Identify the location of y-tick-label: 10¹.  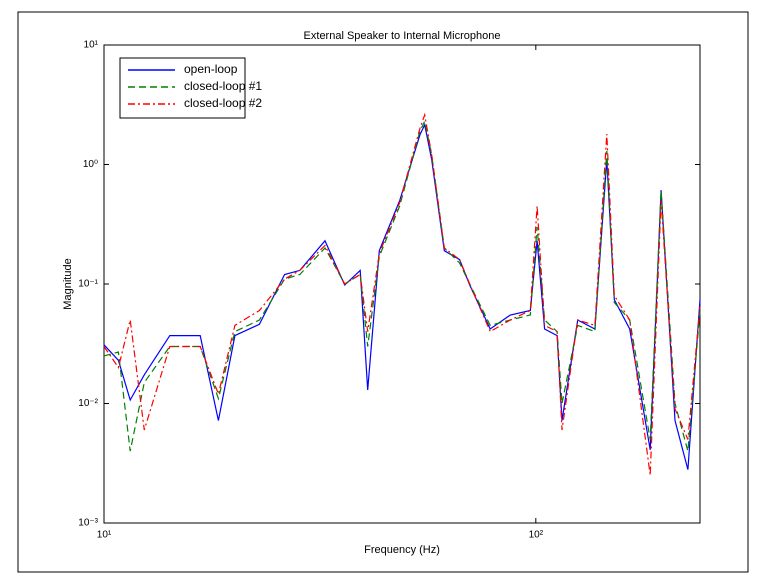
(91, 45).